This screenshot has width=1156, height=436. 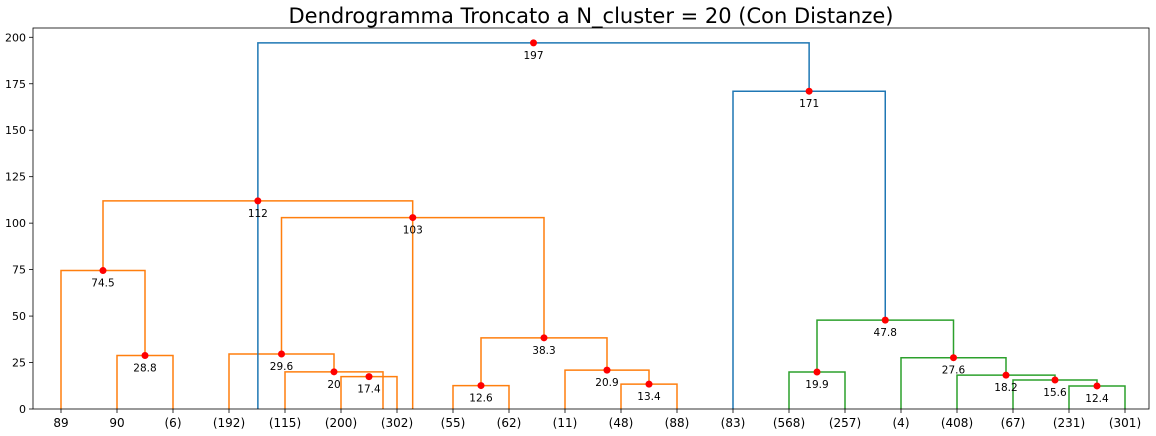 What do you see at coordinates (285, 423) in the screenshot?
I see `x-tick-label-4: (115)` at bounding box center [285, 423].